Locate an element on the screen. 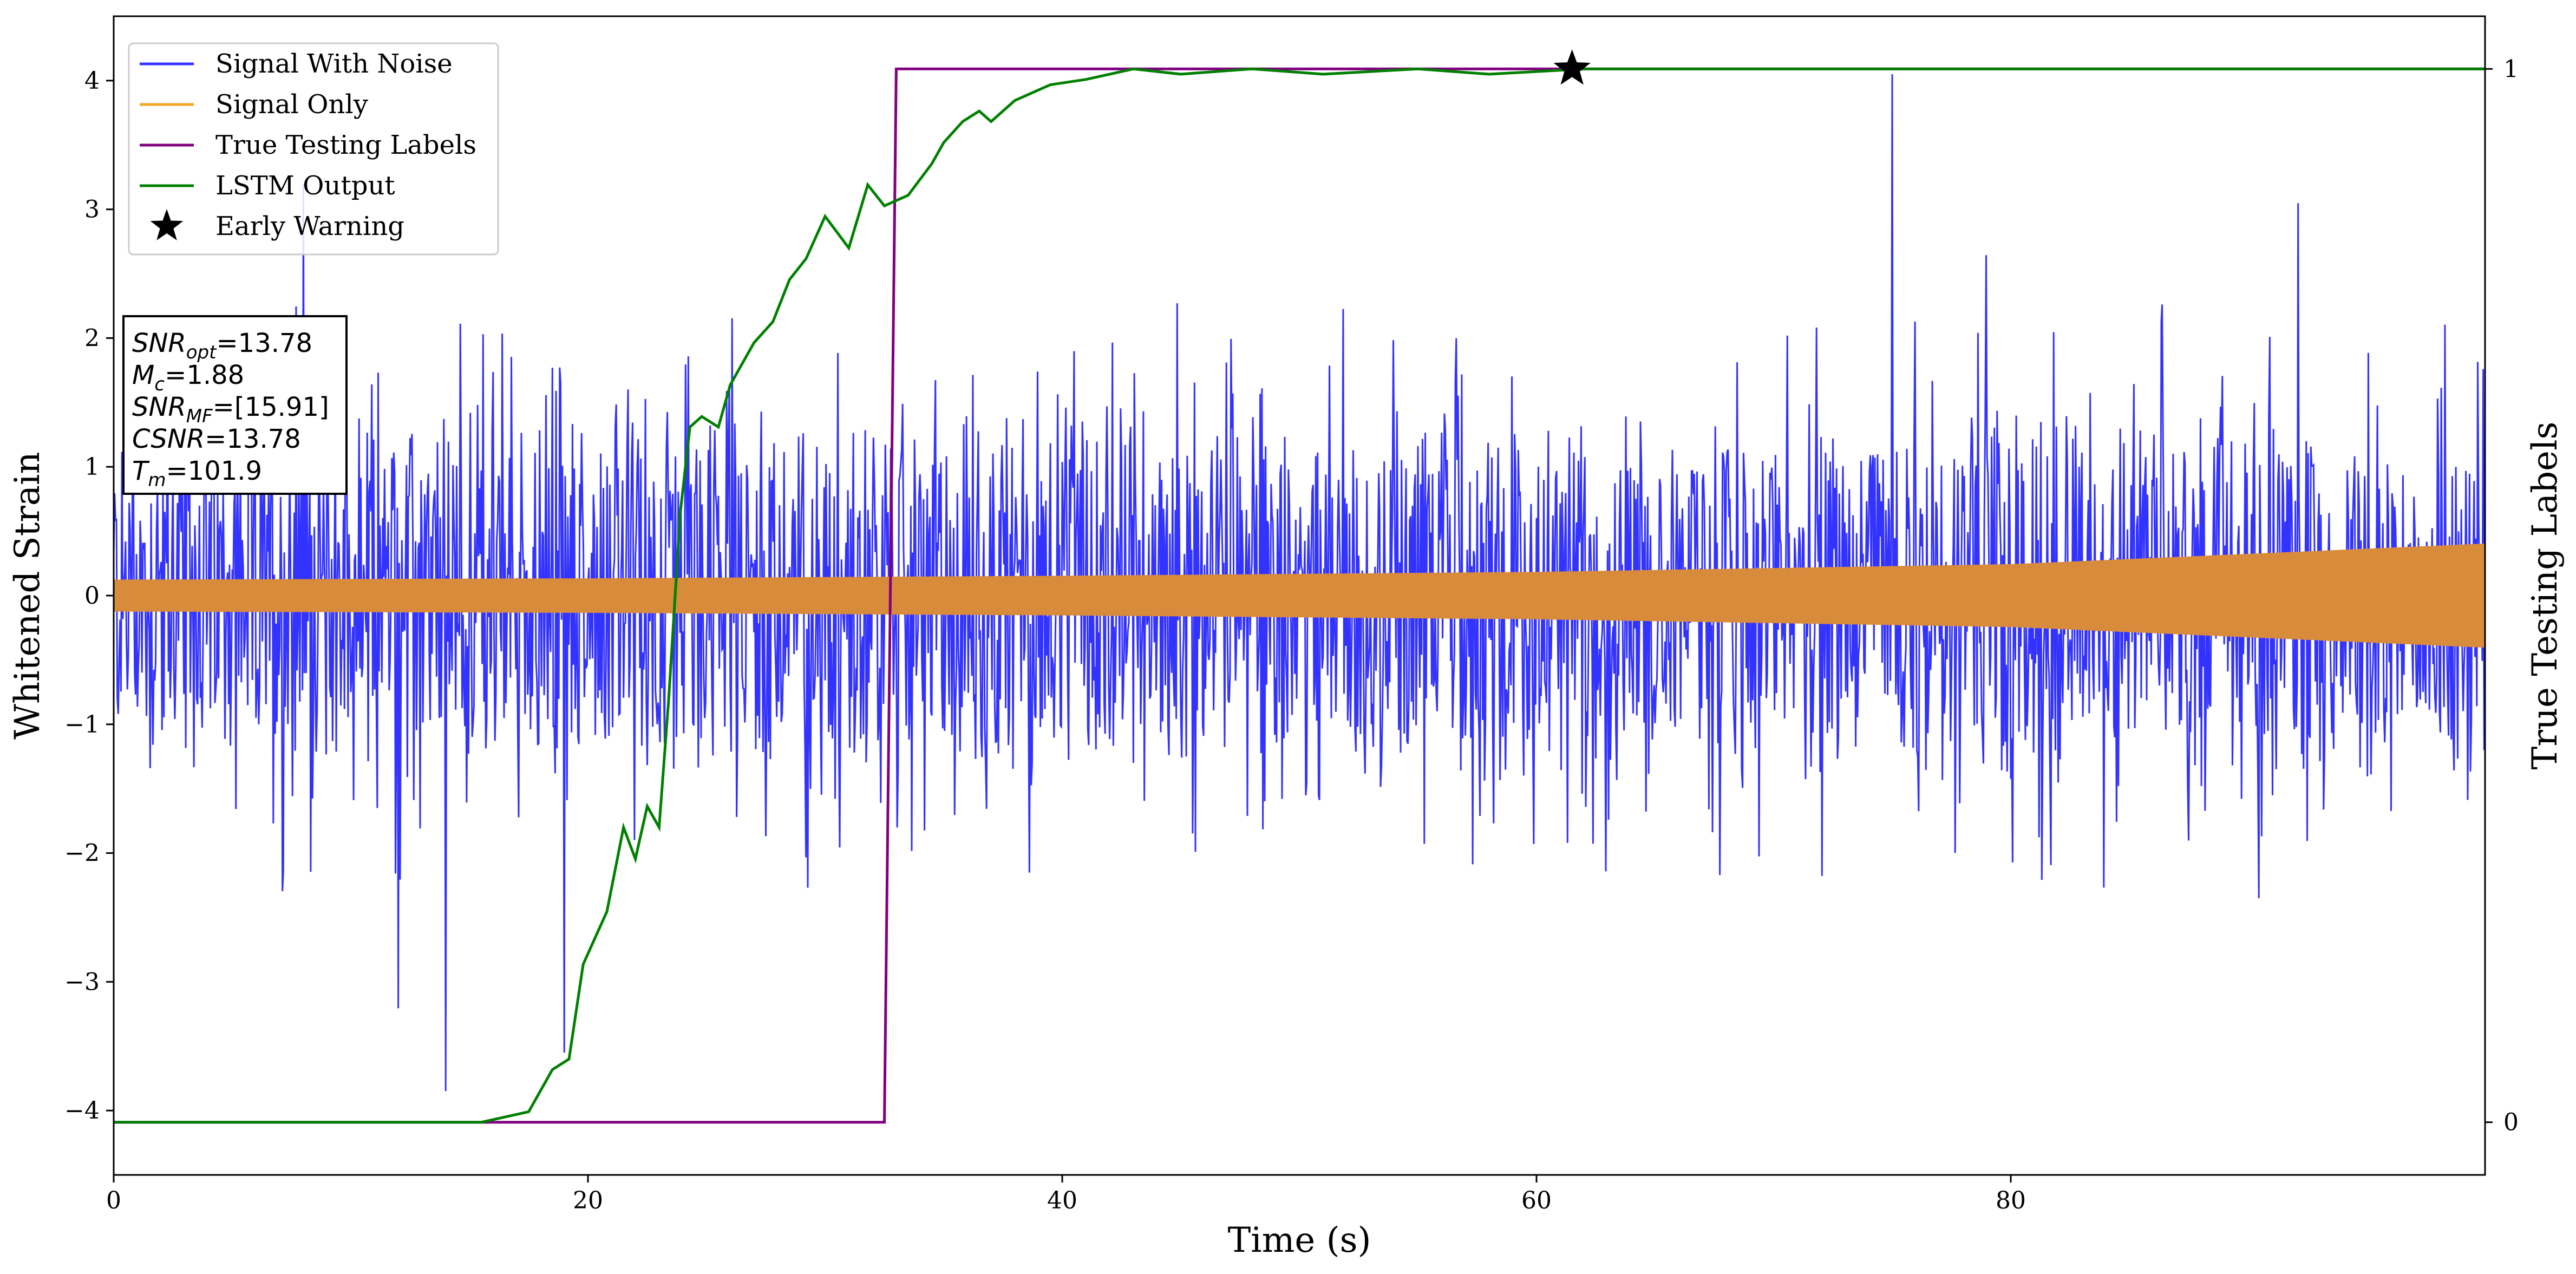 The width and height of the screenshot is (2576, 1274). series-signal-only is located at coordinates (1300, 595).